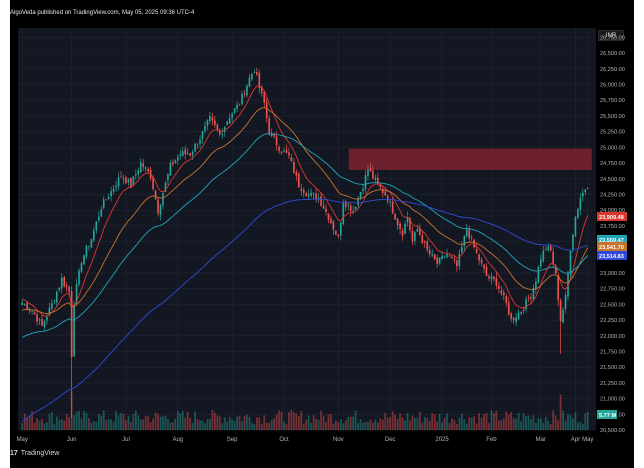 This screenshot has width=644, height=468. What do you see at coordinates (612, 400) in the screenshot?
I see `y-tick-label: 21,000.00` at bounding box center [612, 400].